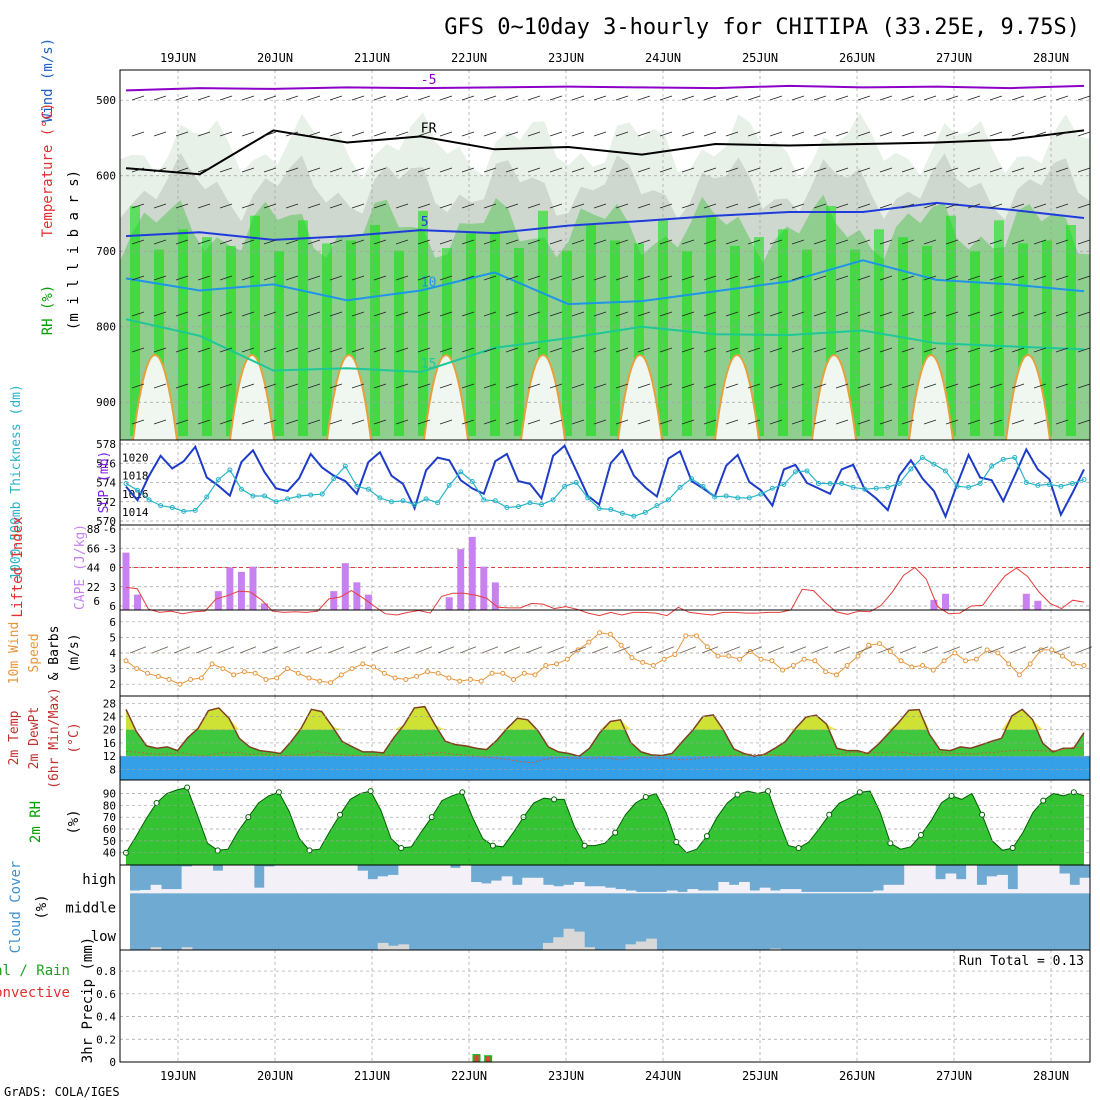 The image size is (1100, 1100). Describe the element at coordinates (605, 820) in the screenshot. I see `rh2m-line` at that location.